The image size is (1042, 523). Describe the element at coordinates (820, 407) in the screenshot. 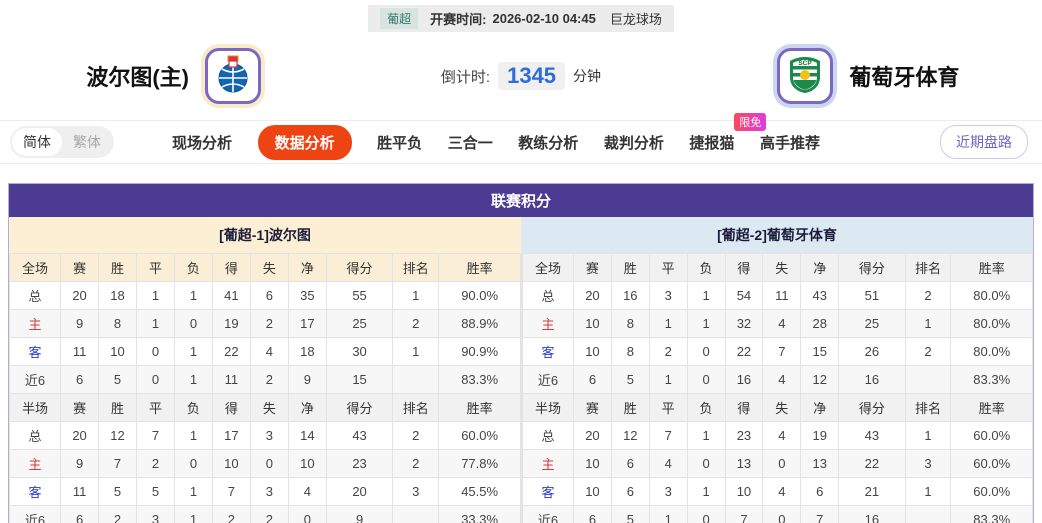

I see `column-header: 净` at that location.